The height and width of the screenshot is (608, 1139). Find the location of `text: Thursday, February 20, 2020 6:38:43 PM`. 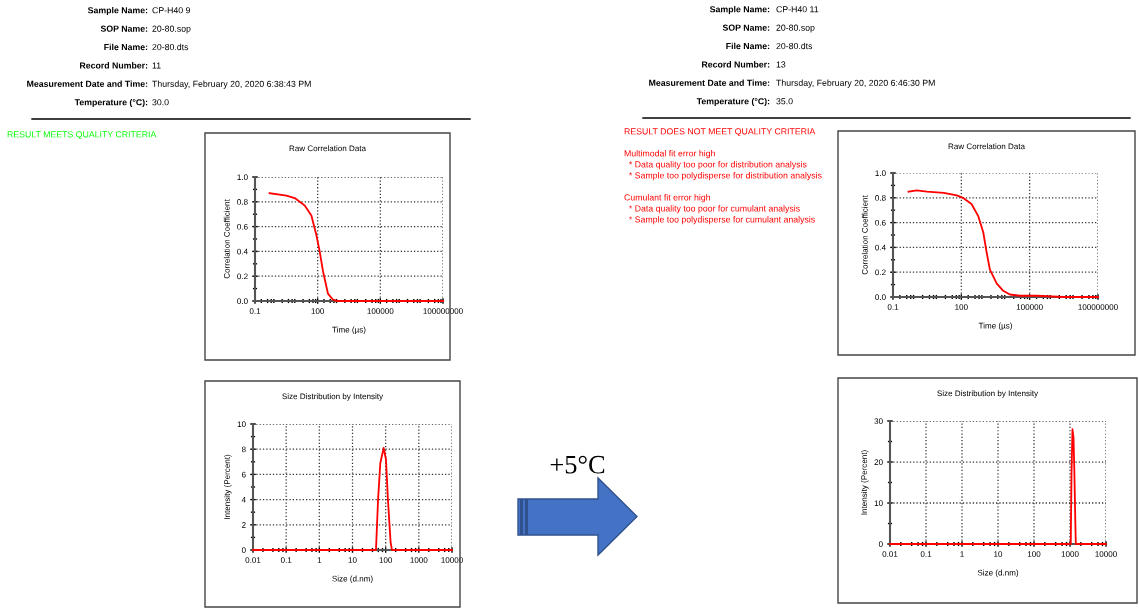

text: Thursday, February 20, 2020 6:38:43 PM is located at coordinates (231, 84).